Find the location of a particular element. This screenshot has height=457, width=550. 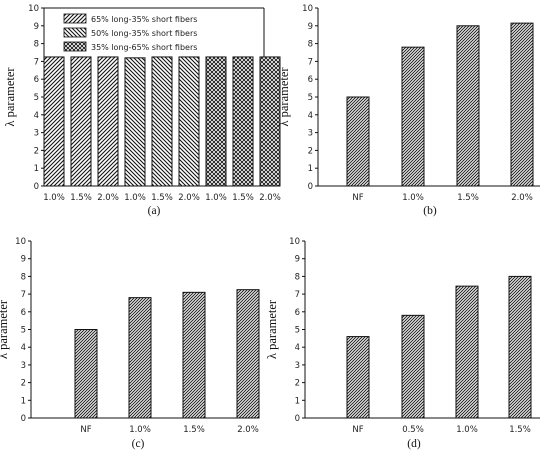

panel-label: (a) is located at coordinates (154, 211).